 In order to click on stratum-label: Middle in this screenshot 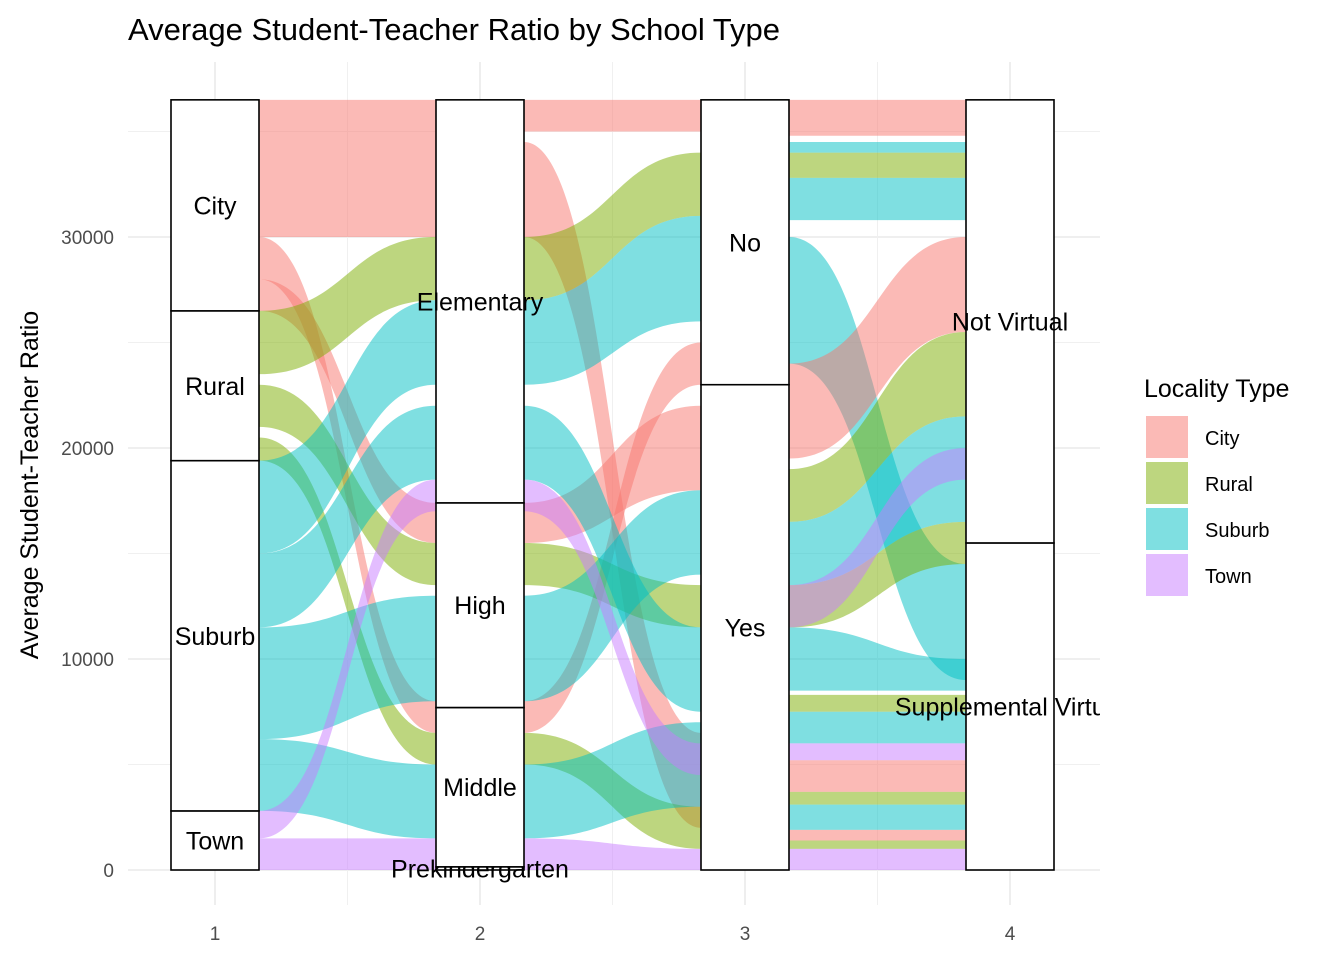, I will do `click(480, 788)`.